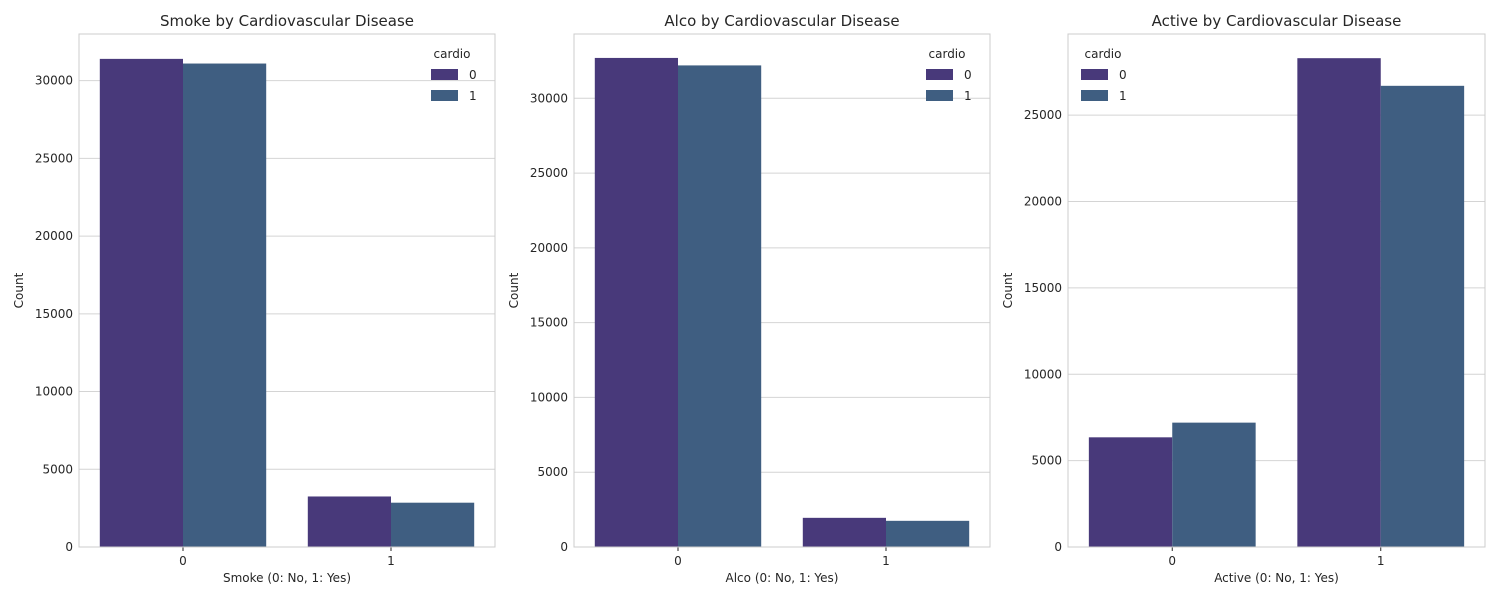 The height and width of the screenshot is (600, 1500). What do you see at coordinates (782, 578) in the screenshot?
I see `x-axis-label: Alco (0: No, 1: Yes)` at bounding box center [782, 578].